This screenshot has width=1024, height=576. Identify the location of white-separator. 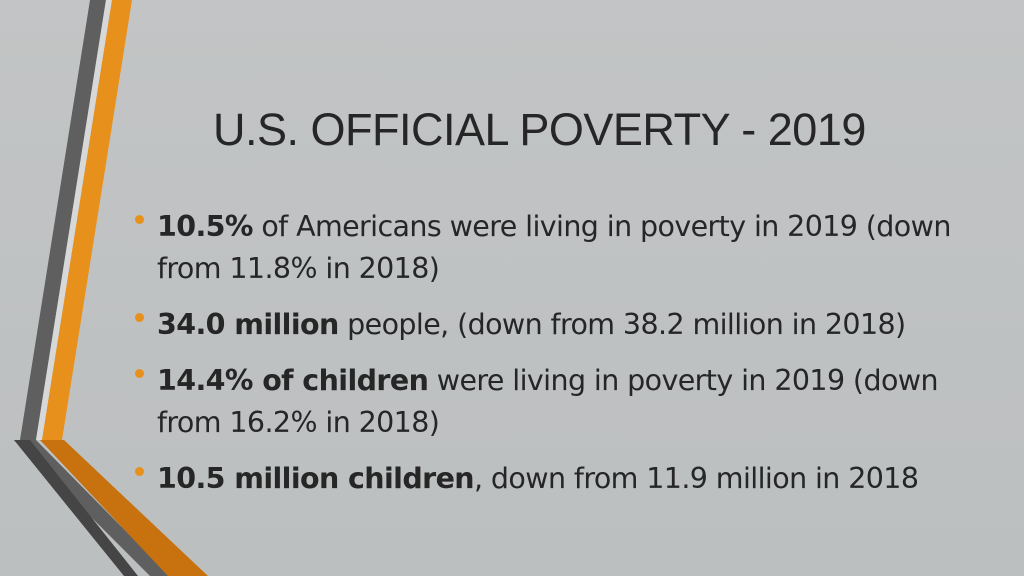
(74, 220).